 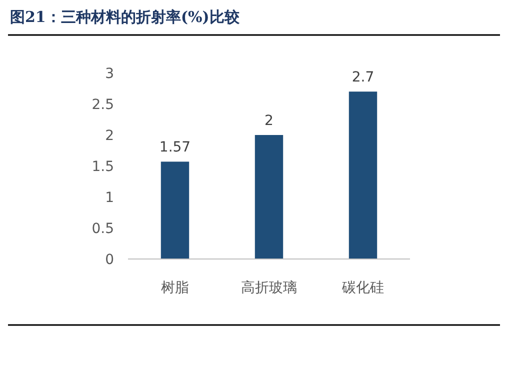 I want to click on data-label: 1.57, so click(x=175, y=148).